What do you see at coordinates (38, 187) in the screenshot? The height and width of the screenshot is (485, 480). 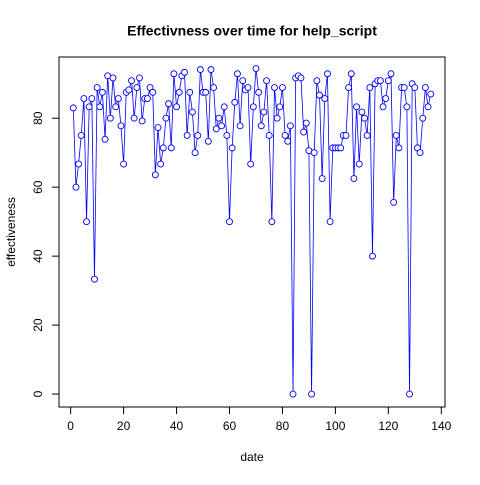 I see `y-tick-label: 60` at bounding box center [38, 187].